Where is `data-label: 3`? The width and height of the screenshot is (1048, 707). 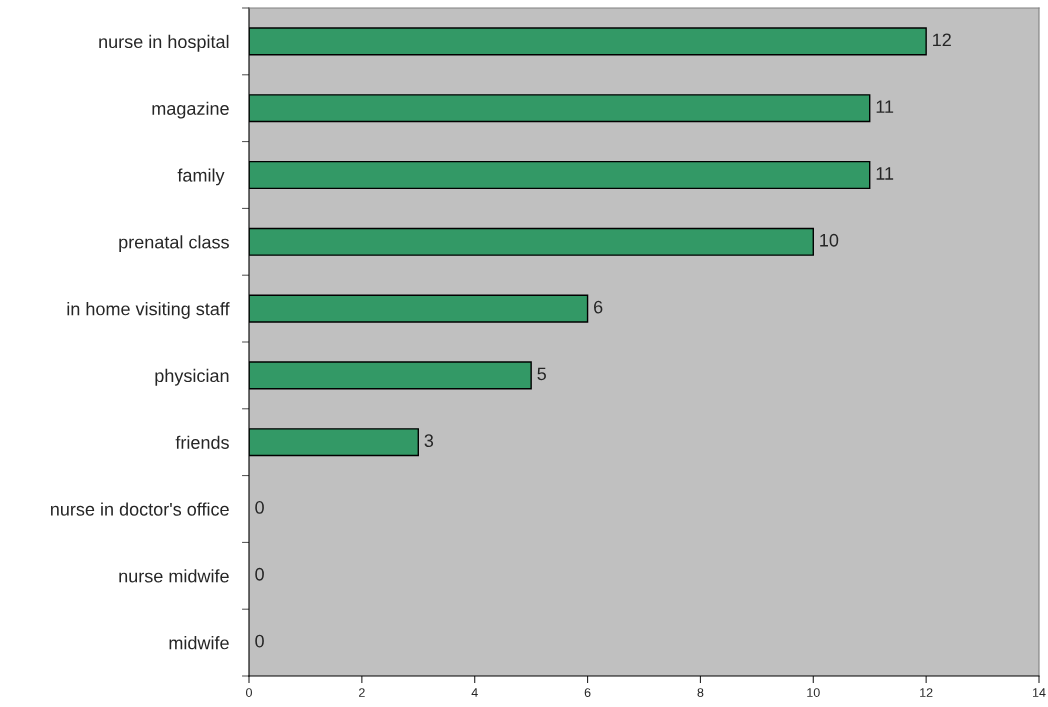 data-label: 3 is located at coordinates (429, 441).